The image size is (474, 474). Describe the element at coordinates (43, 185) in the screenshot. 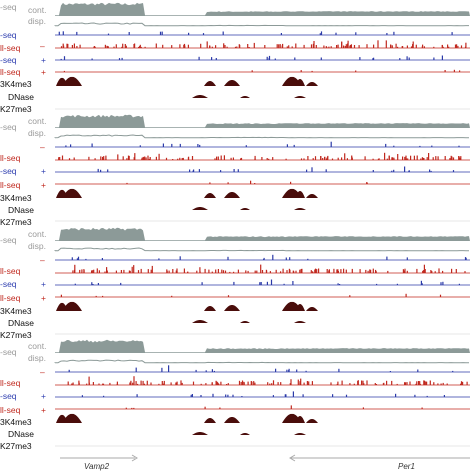

I see `label-plus-sign-2: +` at that location.